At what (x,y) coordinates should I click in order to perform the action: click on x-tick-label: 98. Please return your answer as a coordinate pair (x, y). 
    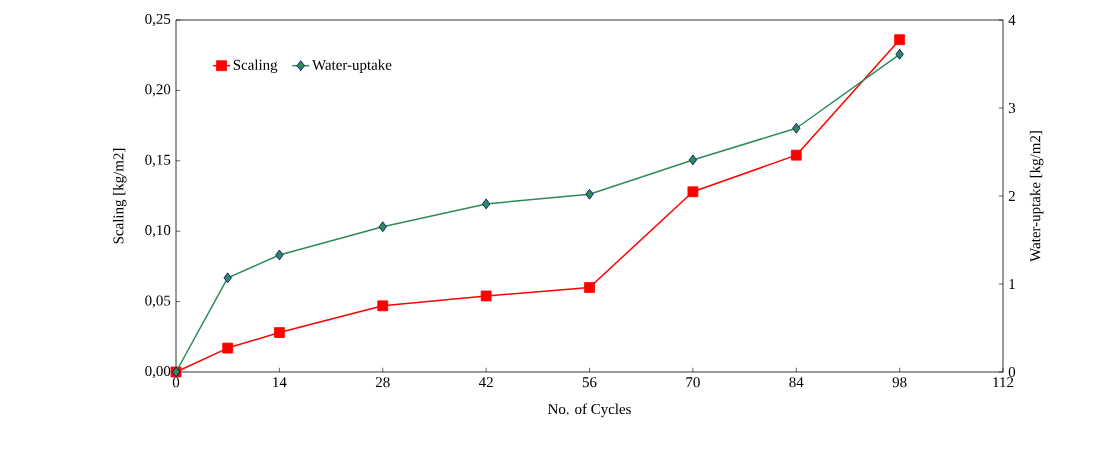
    Looking at the image, I should click on (899, 382).